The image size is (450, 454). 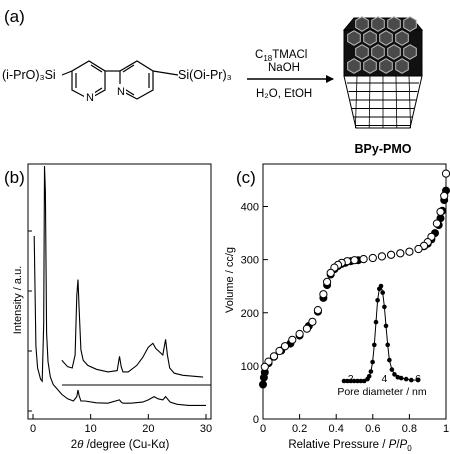 What do you see at coordinates (132, 328) in the screenshot?
I see `panel-b-magnified-line` at bounding box center [132, 328].